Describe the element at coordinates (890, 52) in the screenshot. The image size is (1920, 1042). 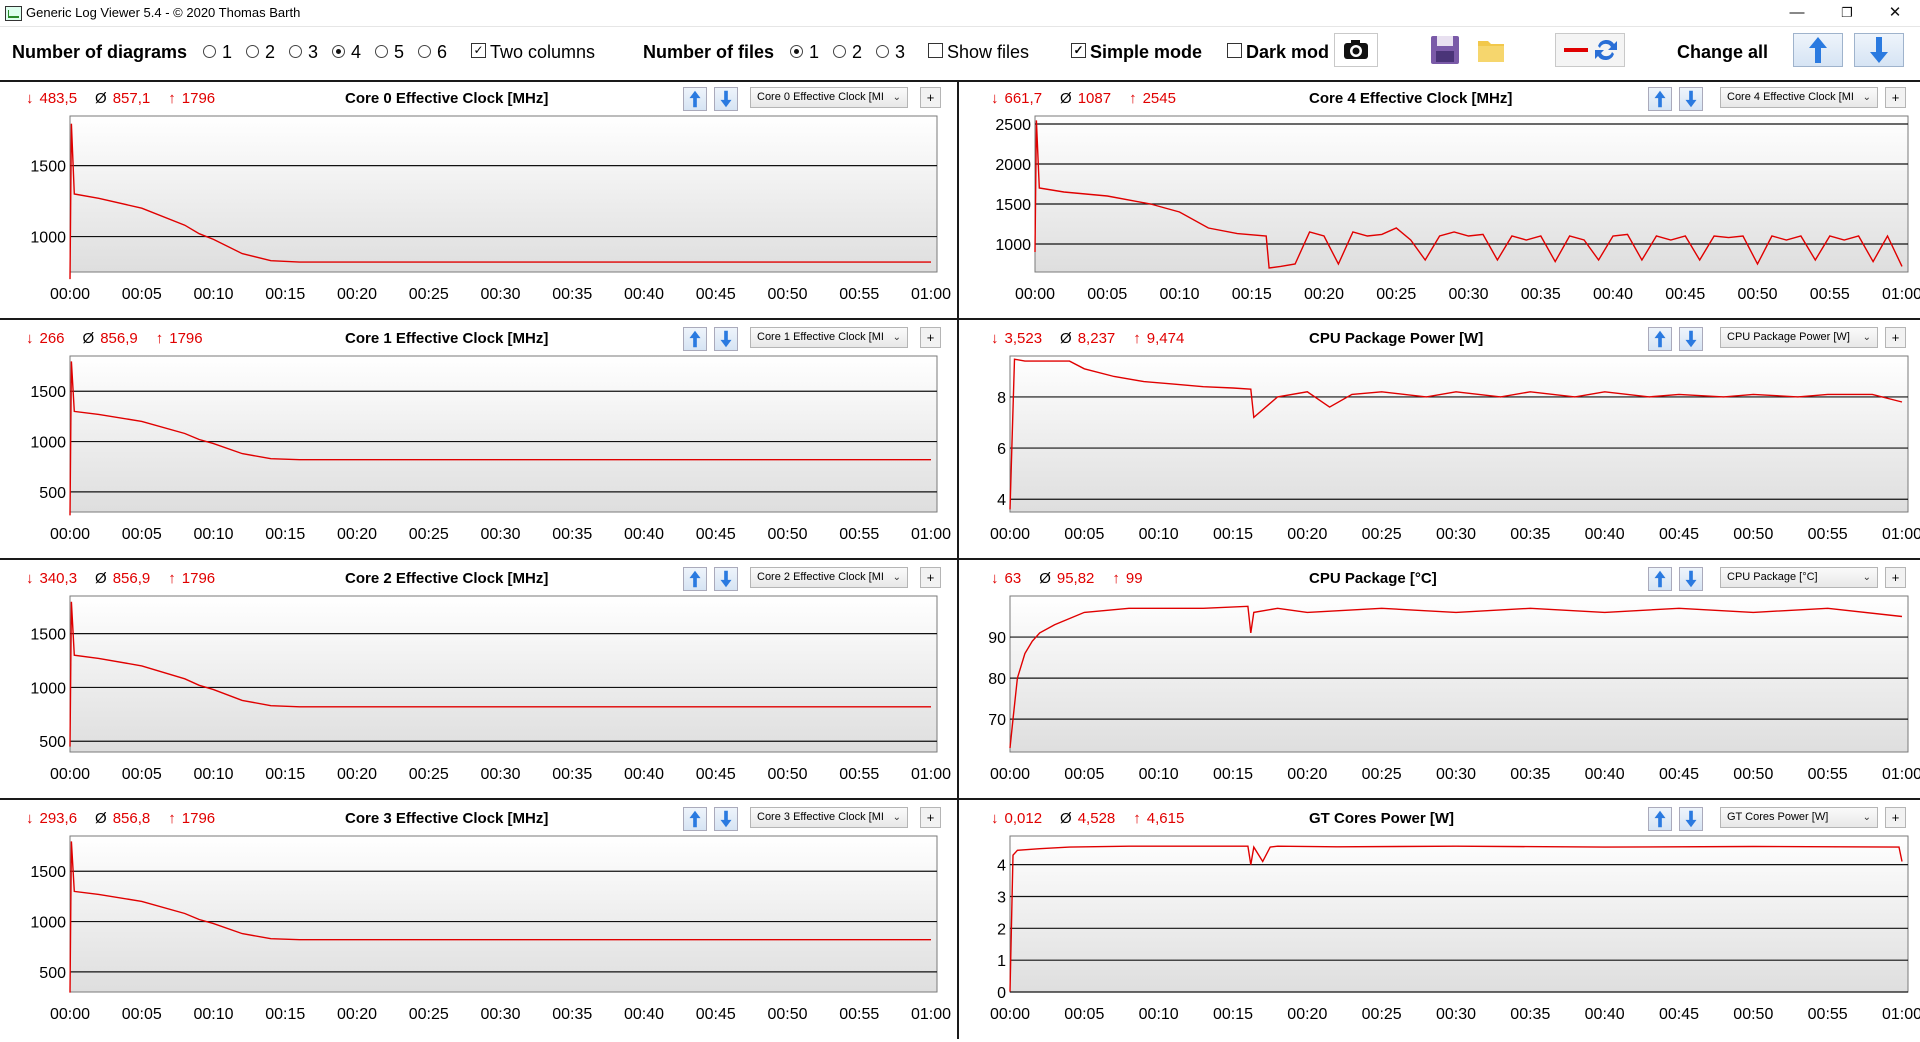
I see `file-radio-3: 3` at that location.